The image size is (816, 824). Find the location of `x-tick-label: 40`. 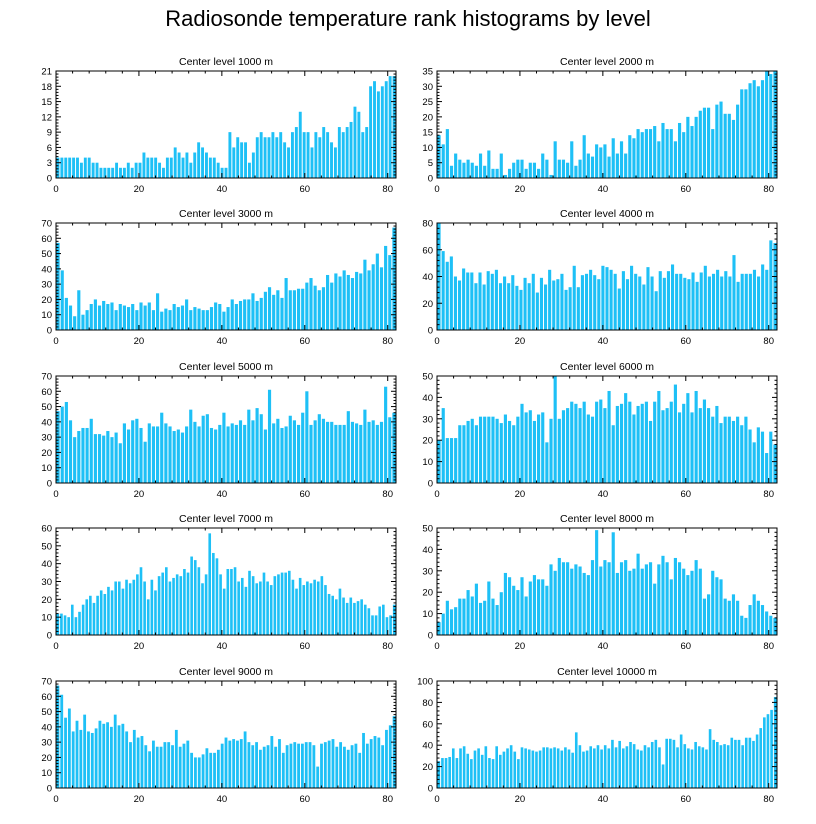

x-tick-label: 40 is located at coordinates (603, 646).